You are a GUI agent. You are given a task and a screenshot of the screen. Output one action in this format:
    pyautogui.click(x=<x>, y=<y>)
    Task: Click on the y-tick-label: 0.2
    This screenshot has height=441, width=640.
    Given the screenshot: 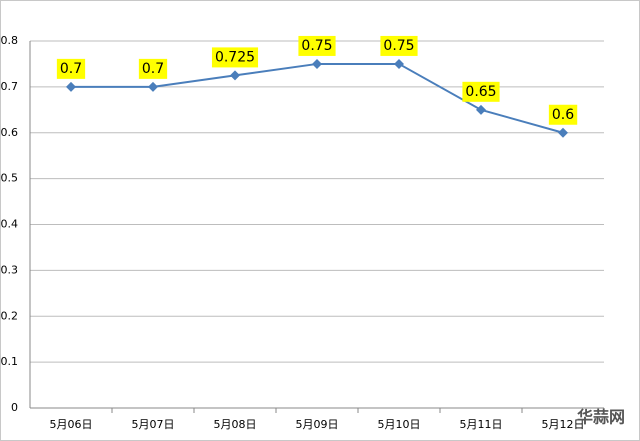 What is the action you would take?
    pyautogui.click(x=10, y=315)
    